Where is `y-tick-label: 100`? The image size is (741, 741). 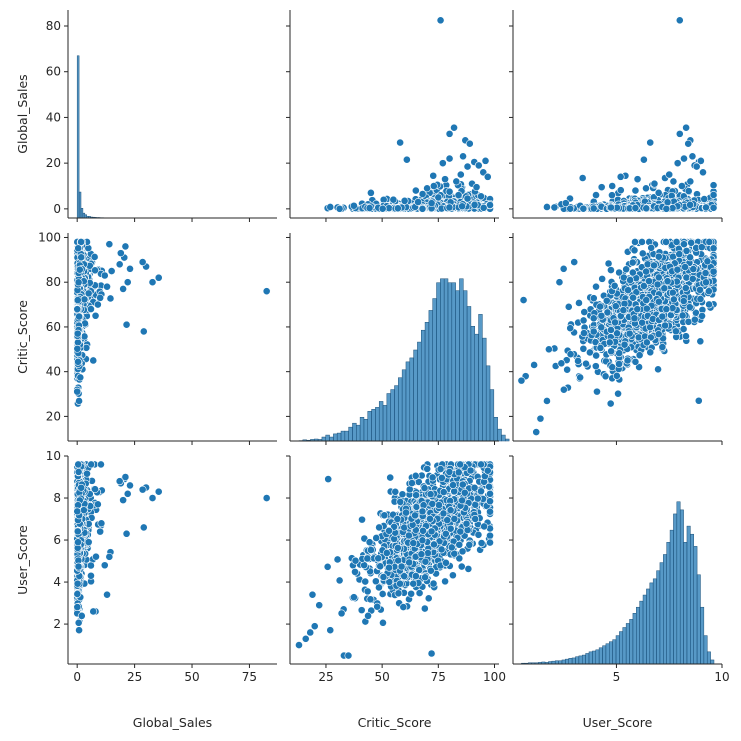 y-tick-label: 100 is located at coordinates (49, 237).